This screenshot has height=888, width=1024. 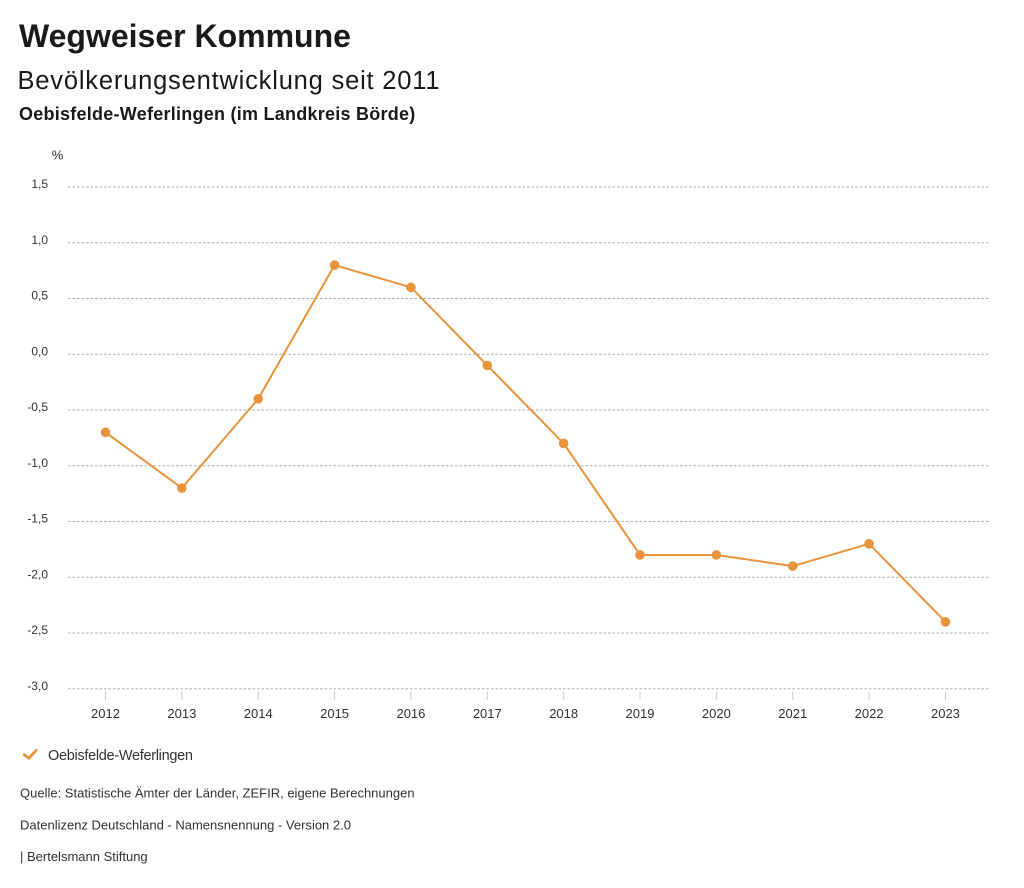 I want to click on svg-text: 2017, so click(x=487, y=713).